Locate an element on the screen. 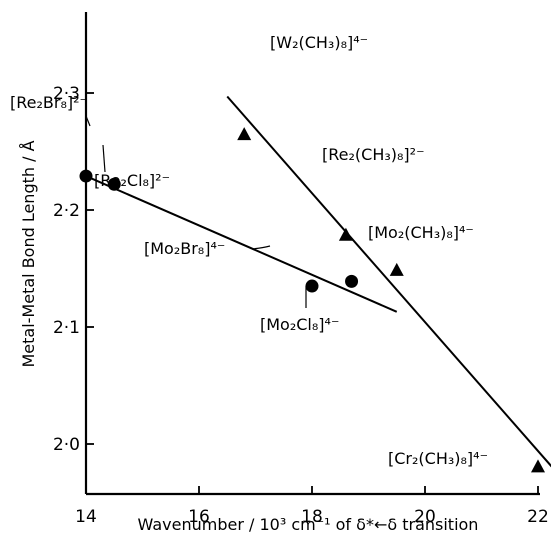 The width and height of the screenshot is (551, 538). compound-label: [Re₂(CH₃)₈]²⁻ is located at coordinates (373, 154).